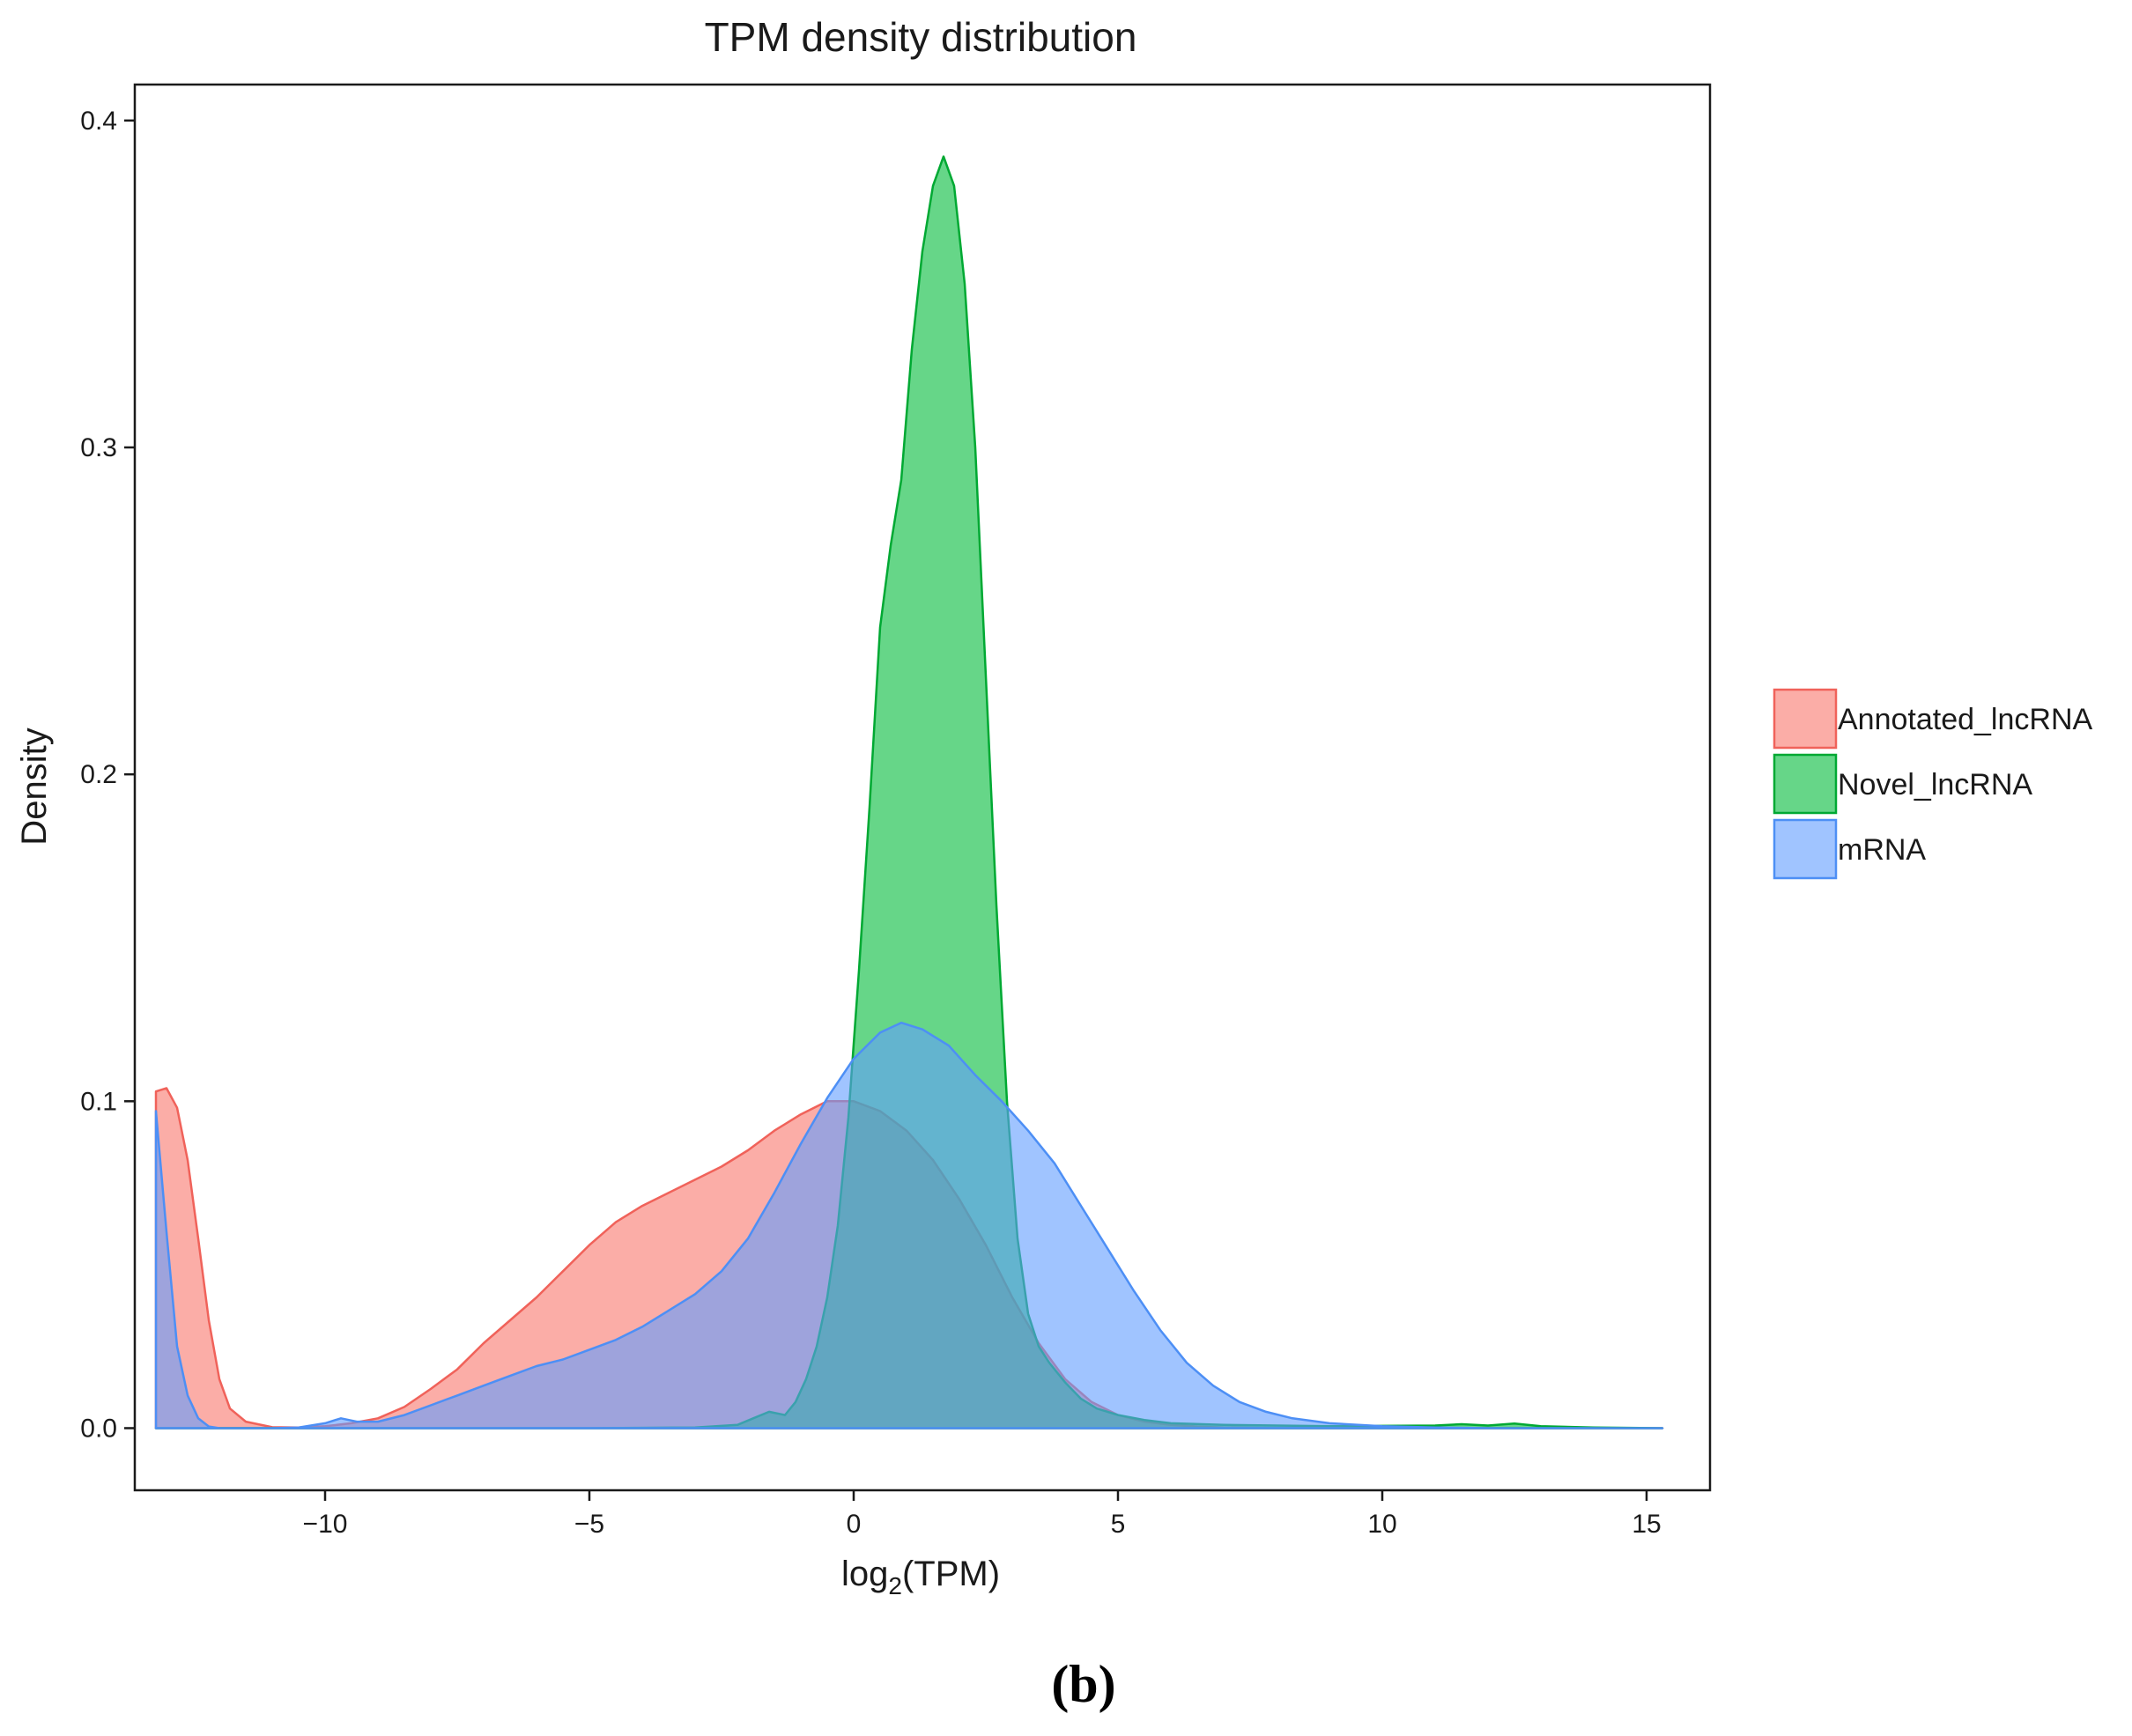  I want to click on x-axis-title-prefix: log, so click(865, 1574).